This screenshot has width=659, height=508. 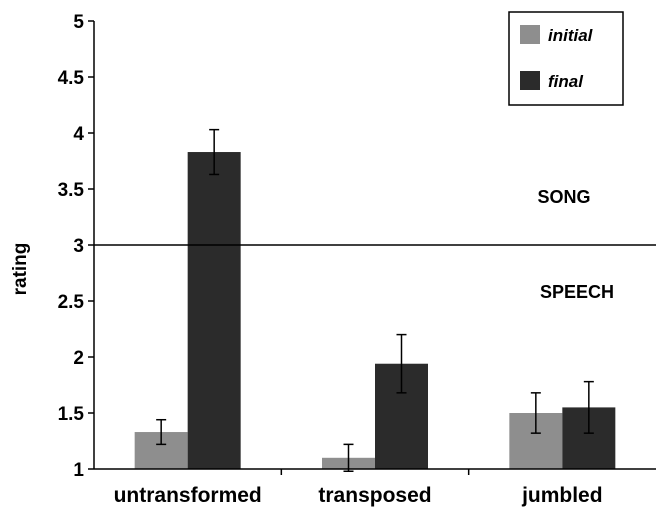 What do you see at coordinates (374, 495) in the screenshot?
I see `x-category-label: transposed` at bounding box center [374, 495].